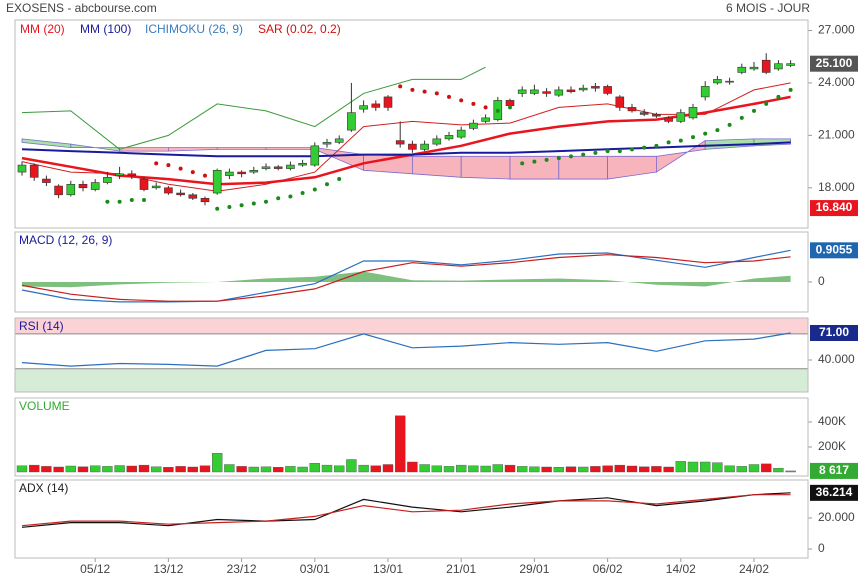  I want to click on oversold-zone, so click(411, 380).